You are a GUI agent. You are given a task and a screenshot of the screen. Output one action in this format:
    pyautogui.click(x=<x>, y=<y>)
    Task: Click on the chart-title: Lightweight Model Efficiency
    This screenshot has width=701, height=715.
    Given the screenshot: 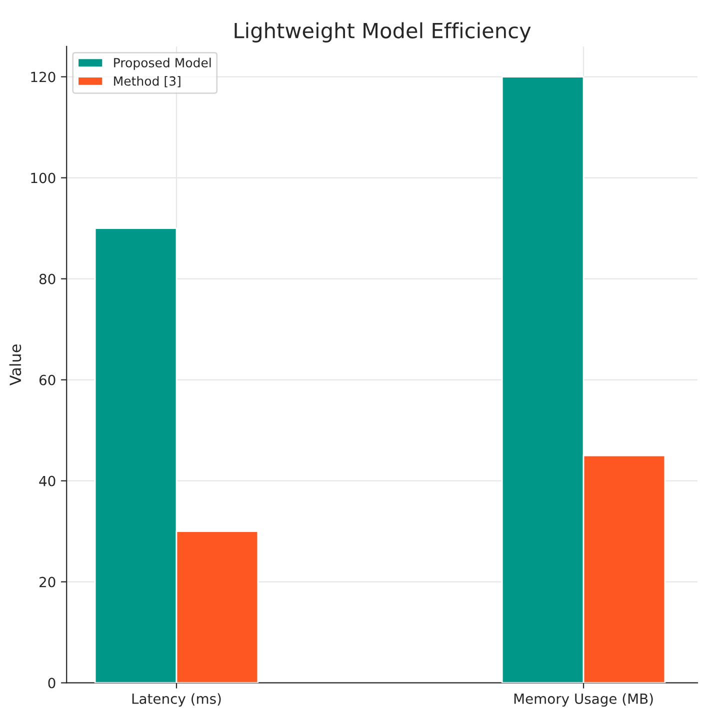 What is the action you would take?
    pyautogui.click(x=382, y=32)
    